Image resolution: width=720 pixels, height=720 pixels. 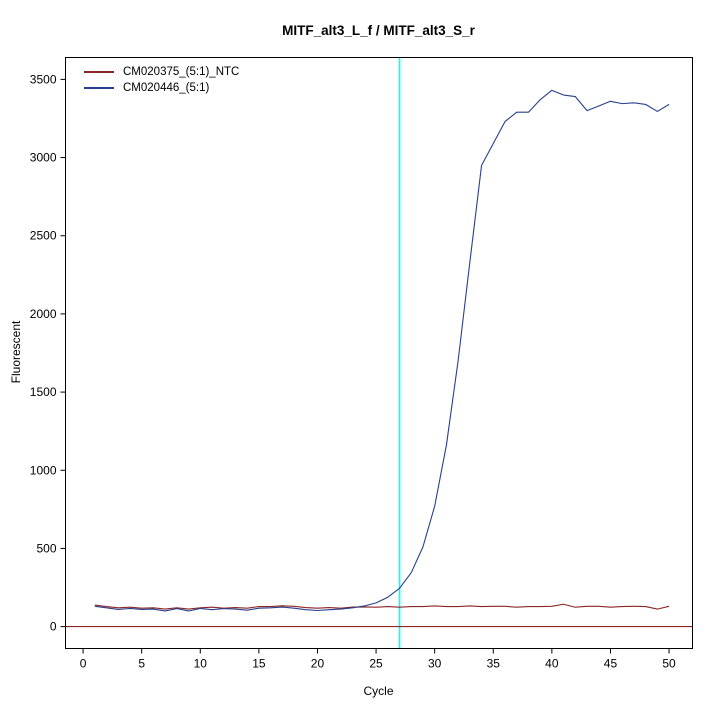 What do you see at coordinates (166, 88) in the screenshot?
I see `legend-label-sample: CM020446_(5:1)` at bounding box center [166, 88].